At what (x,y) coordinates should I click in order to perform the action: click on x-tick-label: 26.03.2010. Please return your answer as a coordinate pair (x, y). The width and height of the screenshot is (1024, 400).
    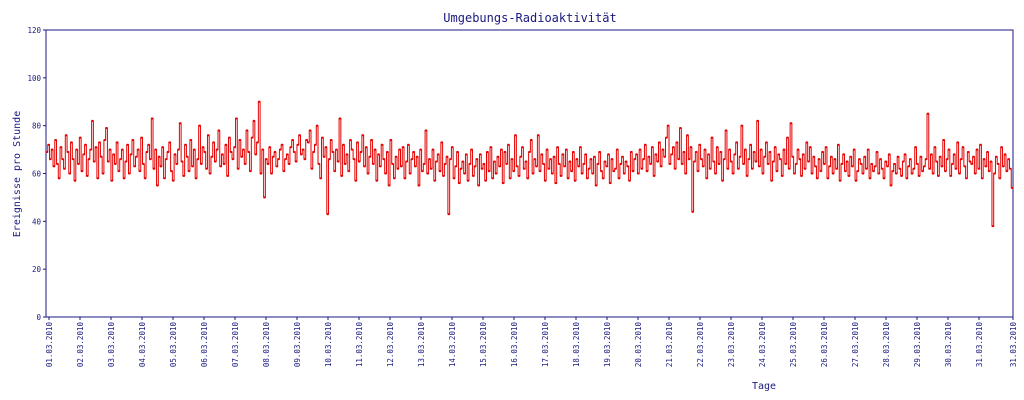
    Looking at the image, I should click on (824, 345).